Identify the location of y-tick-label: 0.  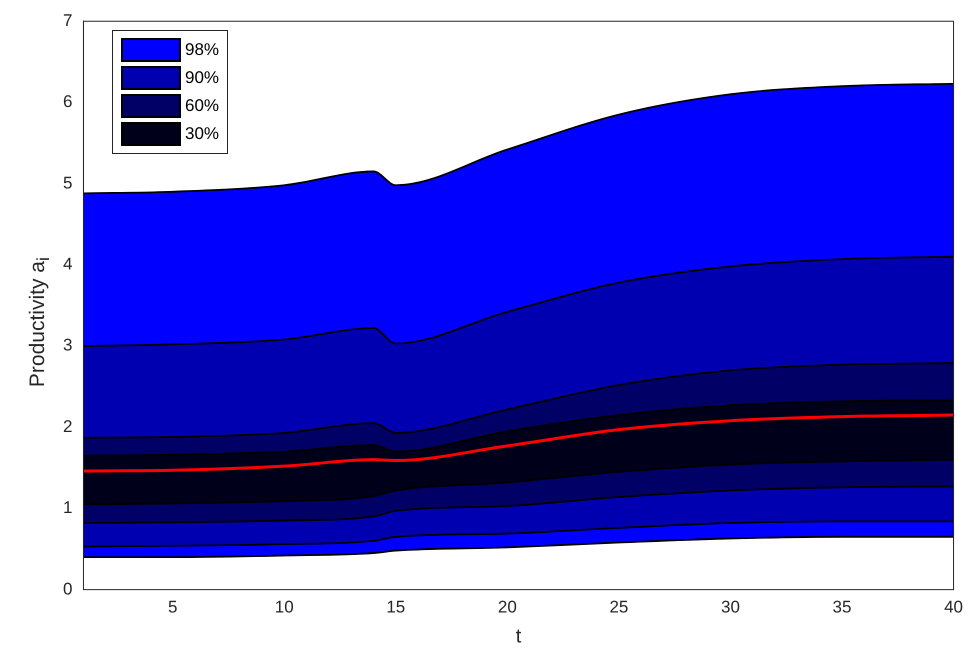
(67, 588).